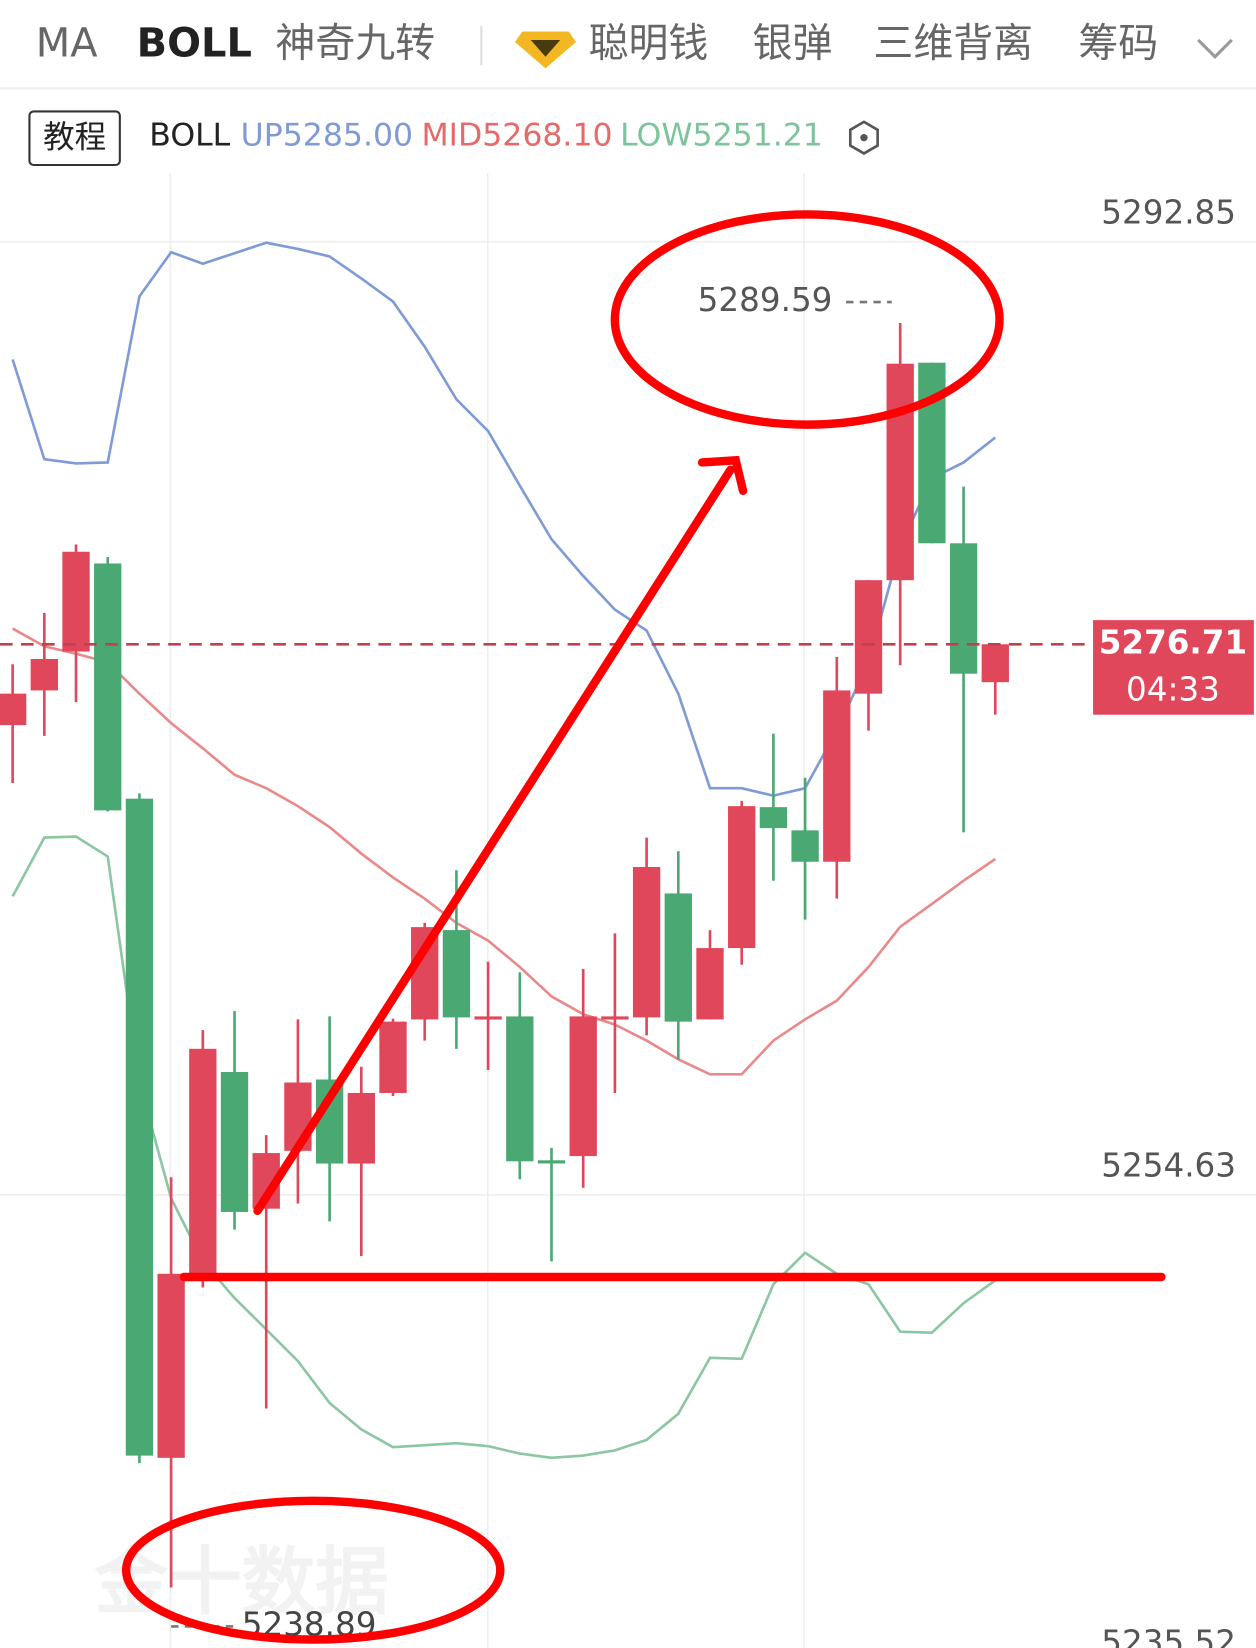 This screenshot has height=1648, width=1256. I want to click on tab-bar: MA BOLL 神奇九转 聪明钱 银弹 三维背离 筹码峰, so click(628, 45).